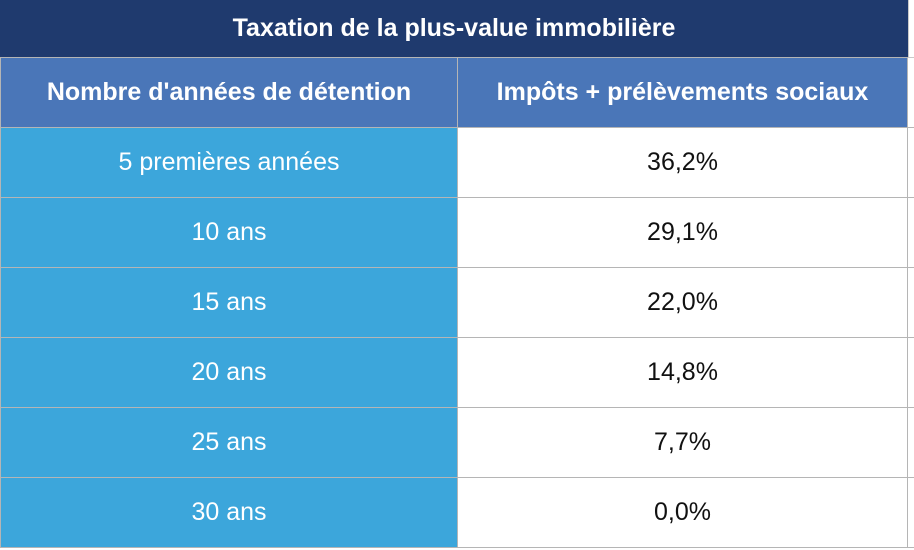  I want to click on table-row: 15 ans 22,0%, so click(457, 302).